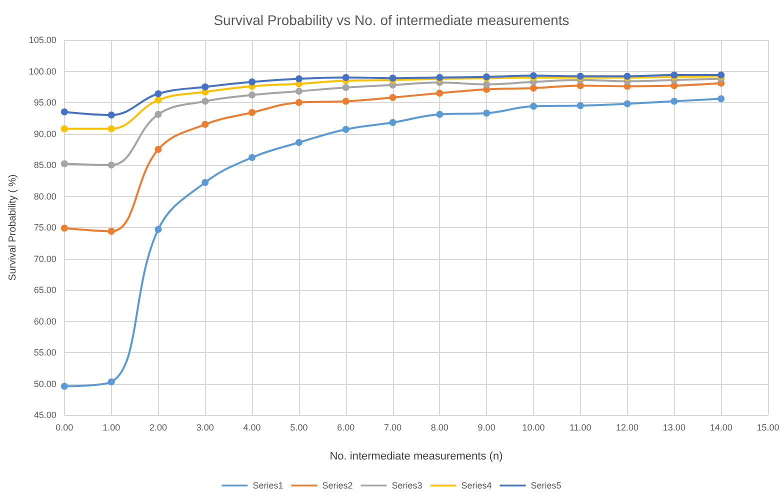  I want to click on y-axis-title: Survival Probability ( %), so click(13, 227).